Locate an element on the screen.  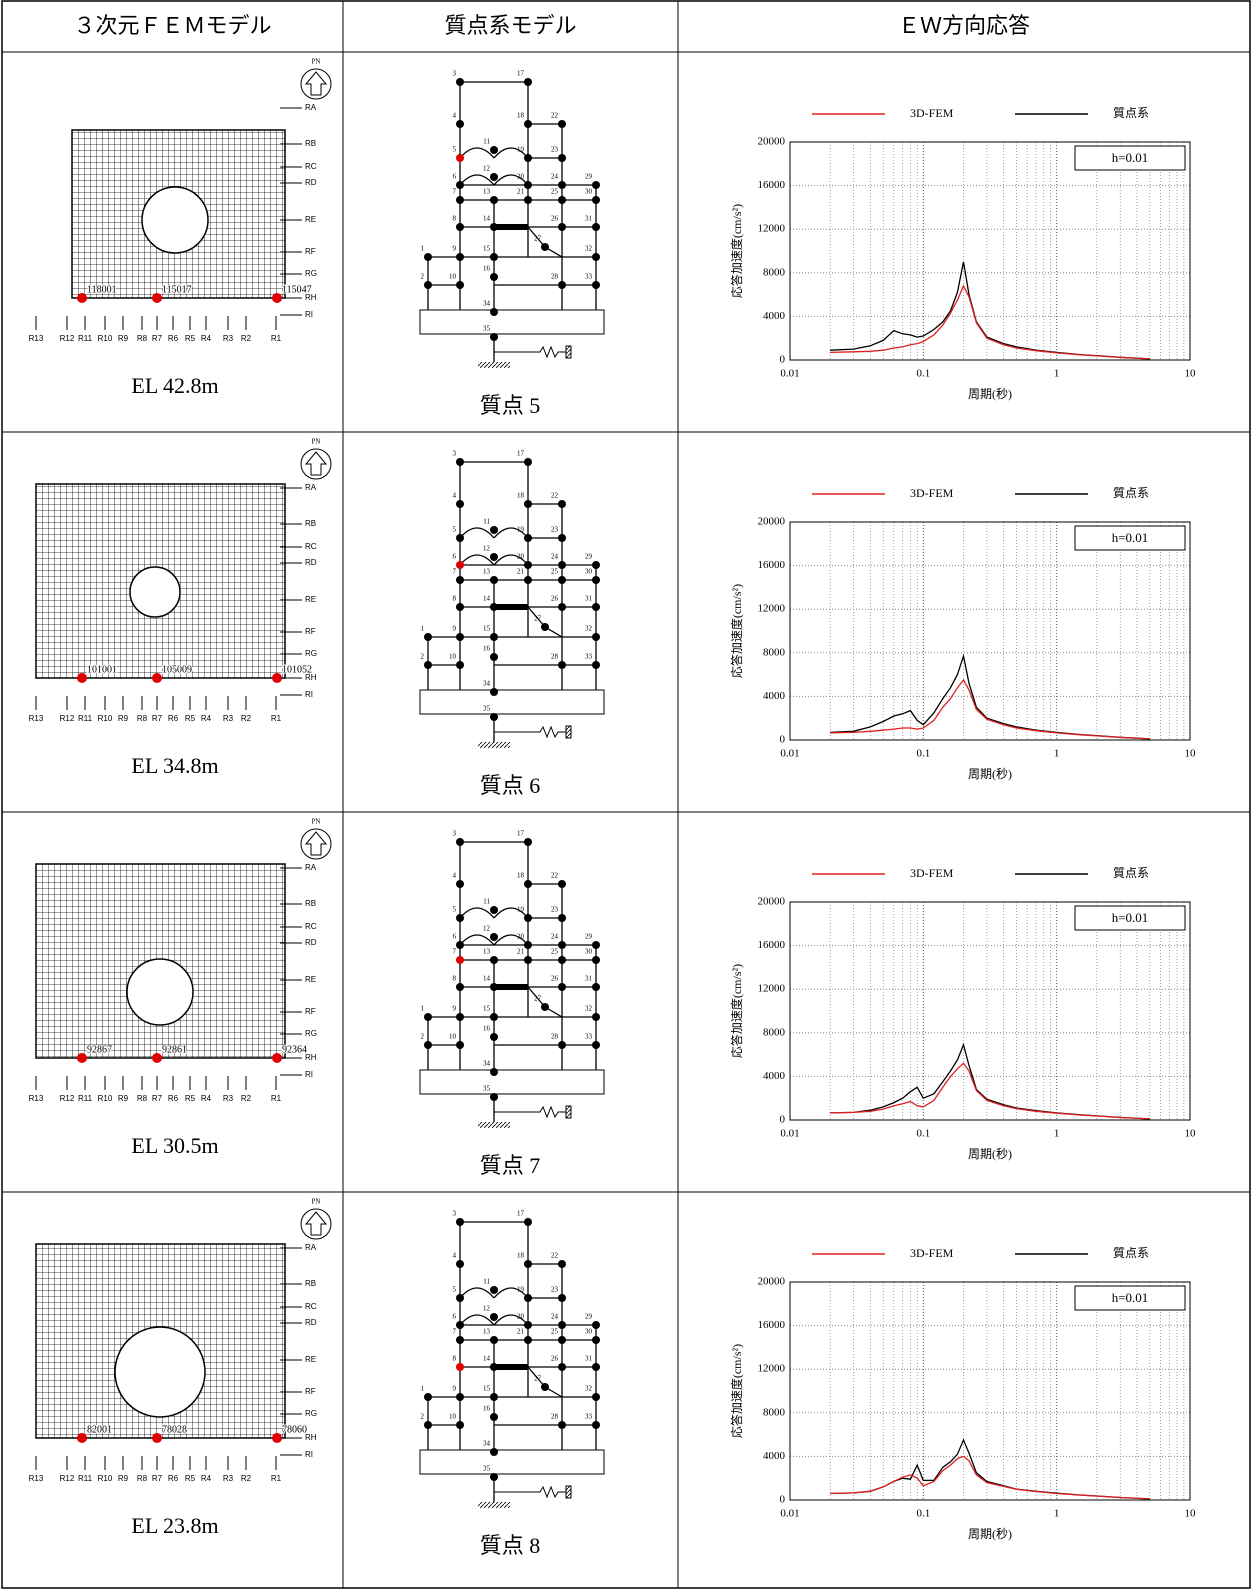
grid-row-label: RH is located at coordinates (311, 1057).